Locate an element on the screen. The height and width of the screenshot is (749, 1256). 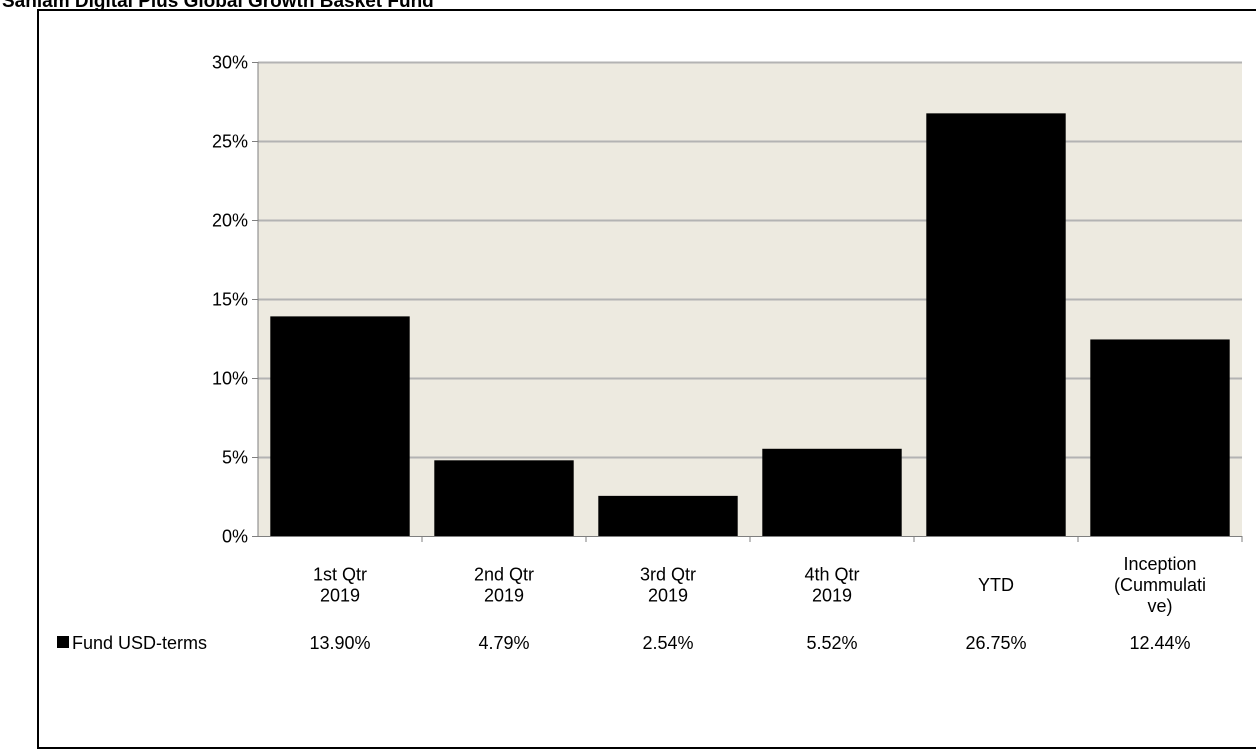
y-tick-labels: 0% 5% 10% 15% 20% 25% 30% is located at coordinates (235, 300).